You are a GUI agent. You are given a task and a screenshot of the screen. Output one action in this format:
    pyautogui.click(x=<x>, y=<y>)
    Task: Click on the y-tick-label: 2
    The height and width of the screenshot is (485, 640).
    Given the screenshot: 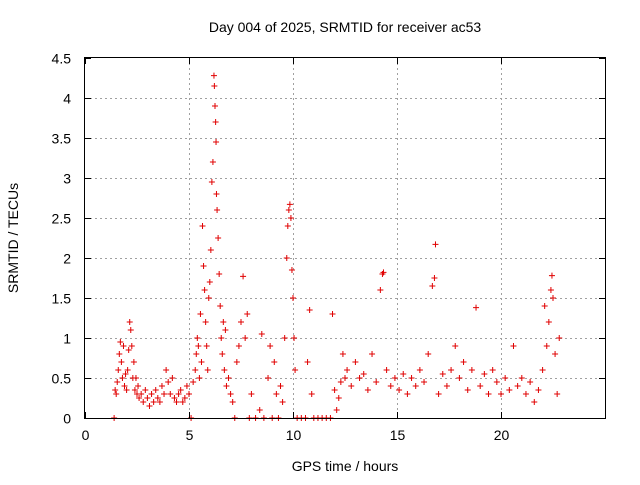 What is the action you would take?
    pyautogui.click(x=67, y=259)
    